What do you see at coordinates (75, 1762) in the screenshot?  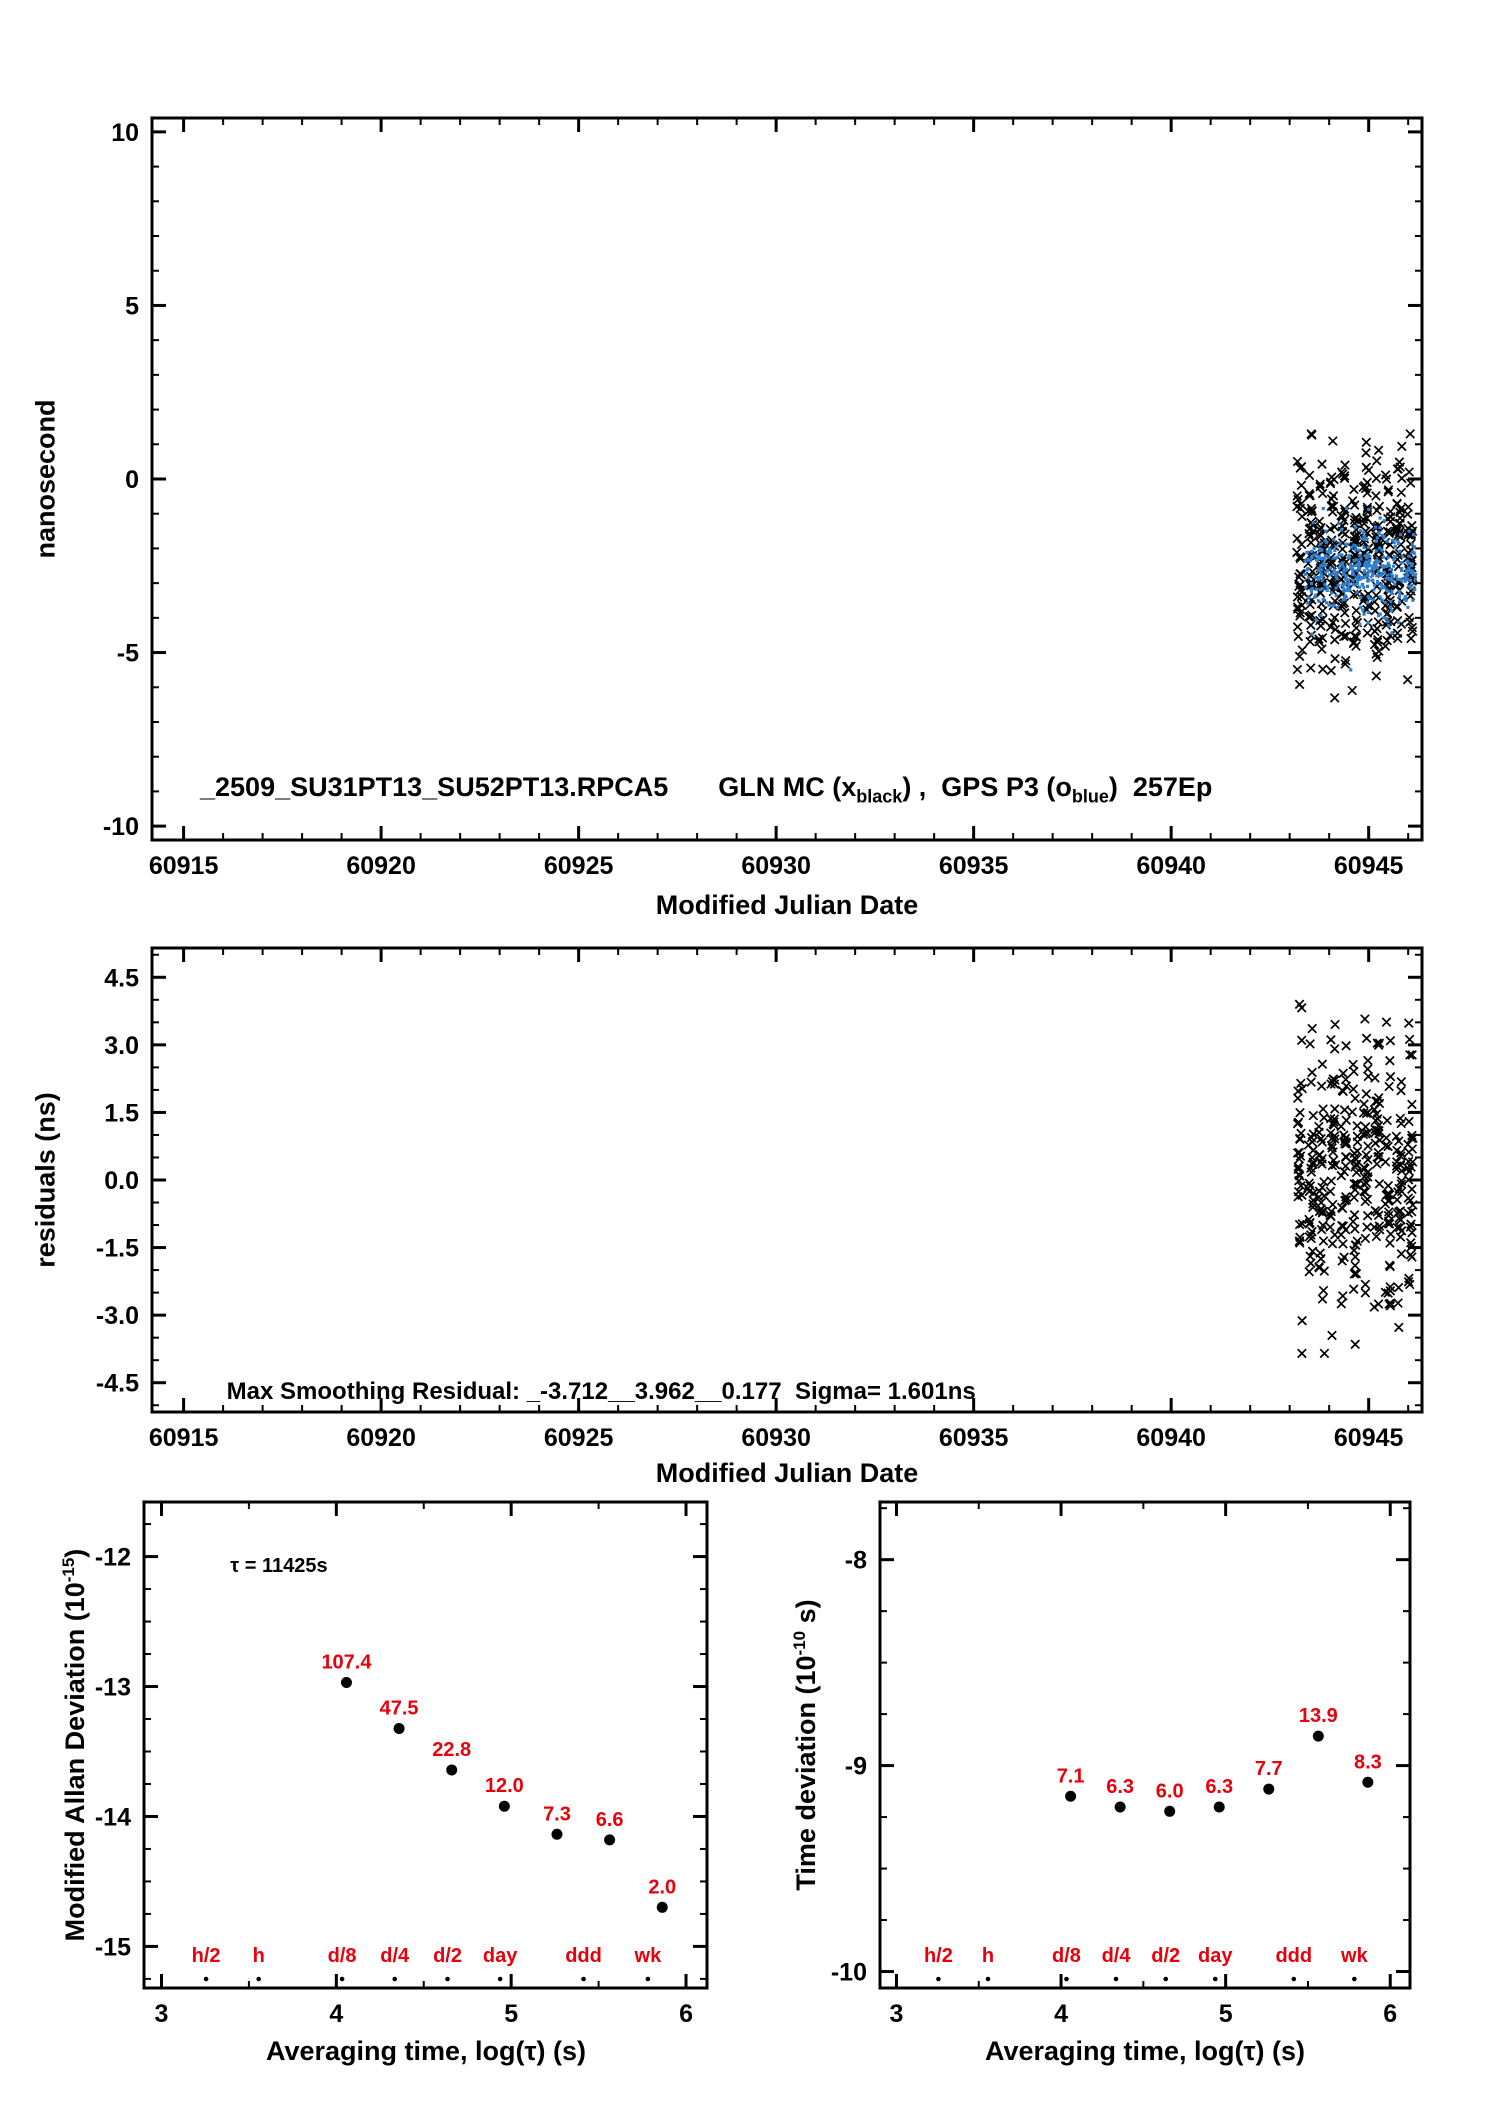 I see `panel3-ylabel-pre: Modified Allan Deviation (10` at bounding box center [75, 1762].